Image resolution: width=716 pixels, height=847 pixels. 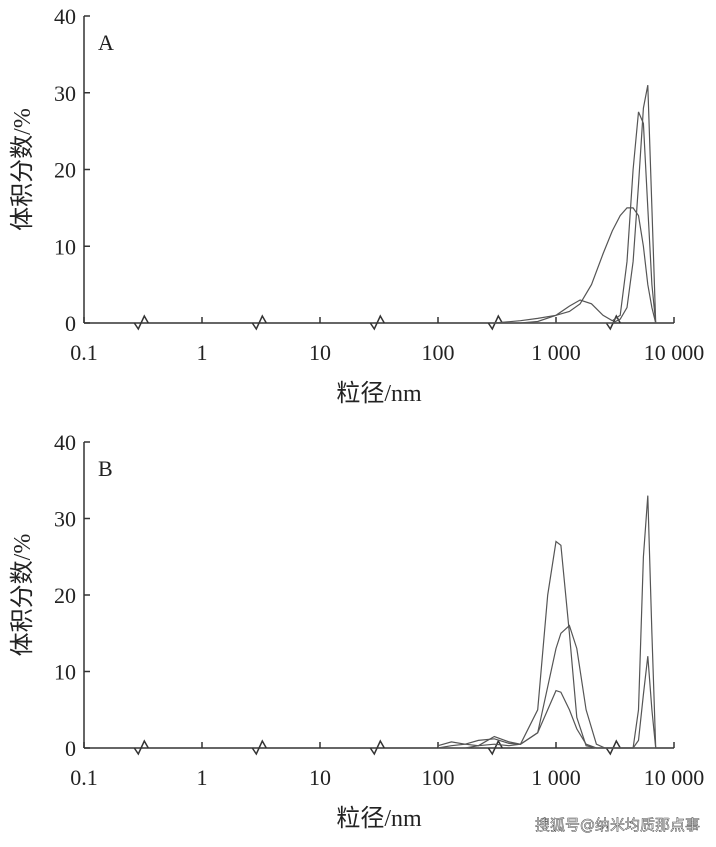 I want to click on watermark: 搜狐号@纳米均质那点事, so click(x=617, y=825).